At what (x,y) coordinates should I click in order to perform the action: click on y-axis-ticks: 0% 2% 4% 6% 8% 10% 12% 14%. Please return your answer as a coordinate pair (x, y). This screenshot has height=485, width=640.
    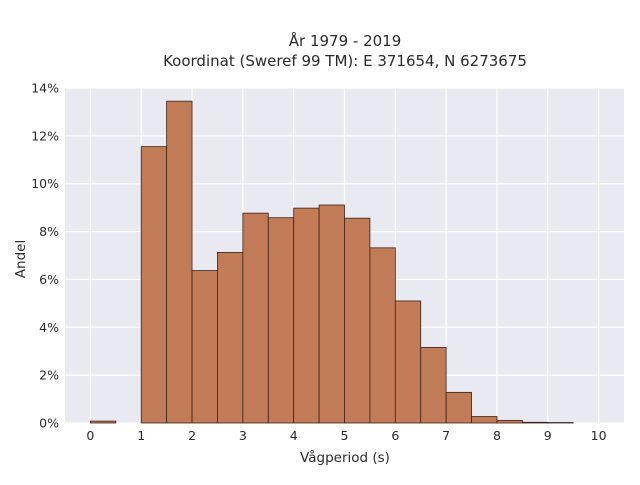
    Looking at the image, I should click on (45, 256).